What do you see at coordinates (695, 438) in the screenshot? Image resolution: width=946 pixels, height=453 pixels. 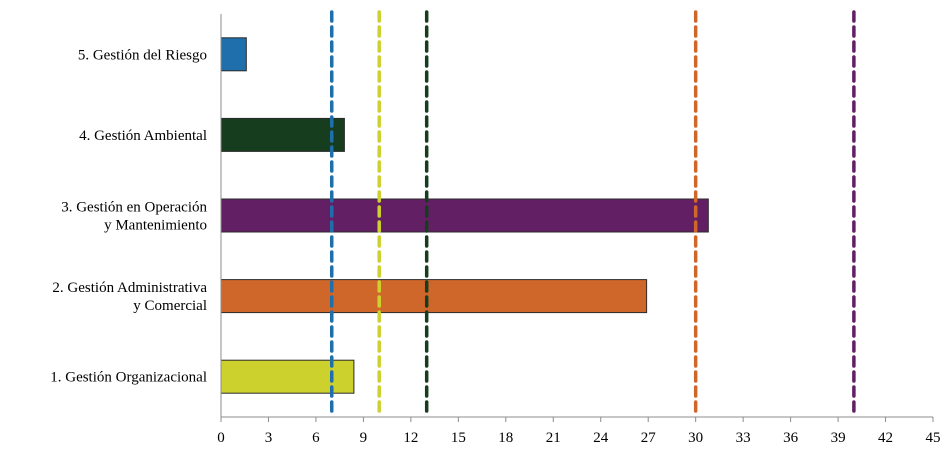 I see `x-tick-label: 30` at bounding box center [695, 438].